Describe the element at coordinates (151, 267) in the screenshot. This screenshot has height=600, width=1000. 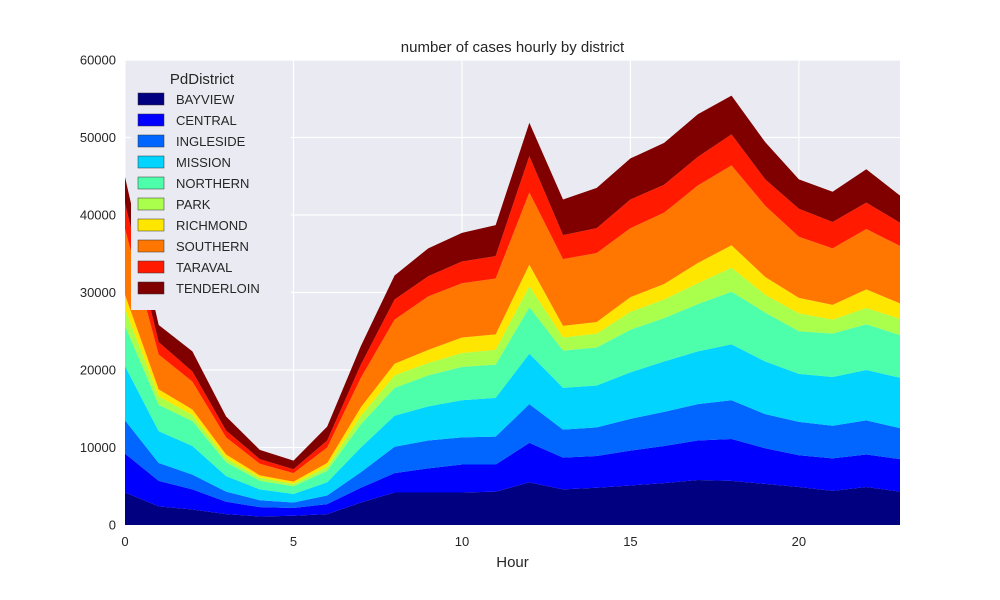
I see `legend-swatch-taraval` at that location.